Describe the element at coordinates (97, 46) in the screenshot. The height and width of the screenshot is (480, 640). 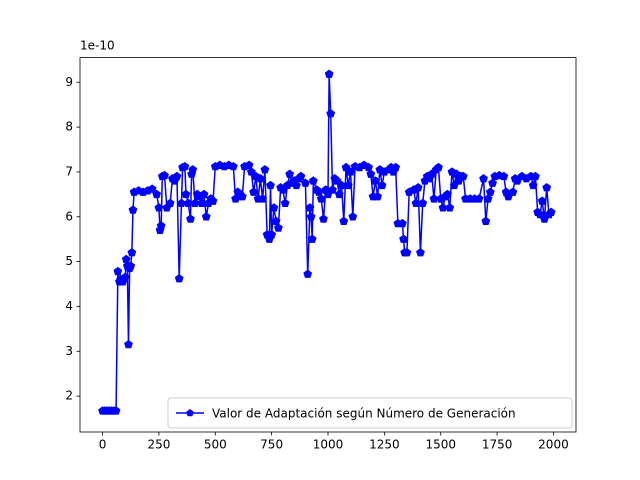
I see `offset-text: 1e-10` at that location.